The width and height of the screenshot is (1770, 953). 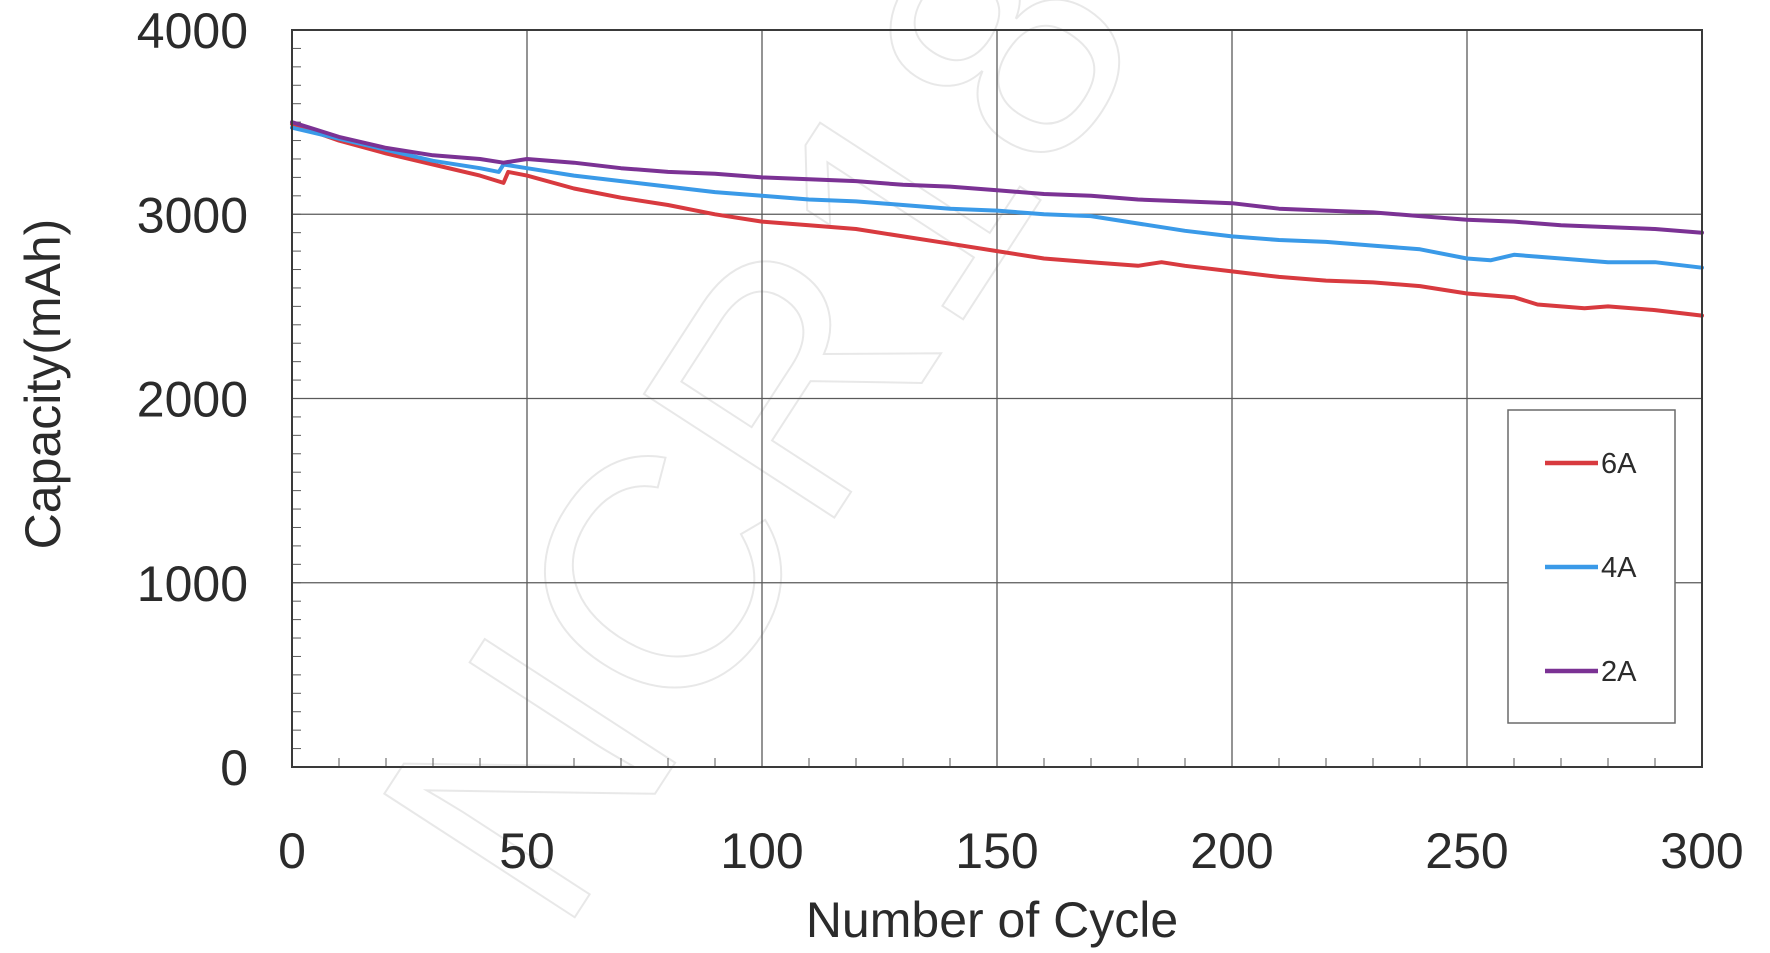 I want to click on x-axis-title: Number of Cycle, so click(x=992, y=920).